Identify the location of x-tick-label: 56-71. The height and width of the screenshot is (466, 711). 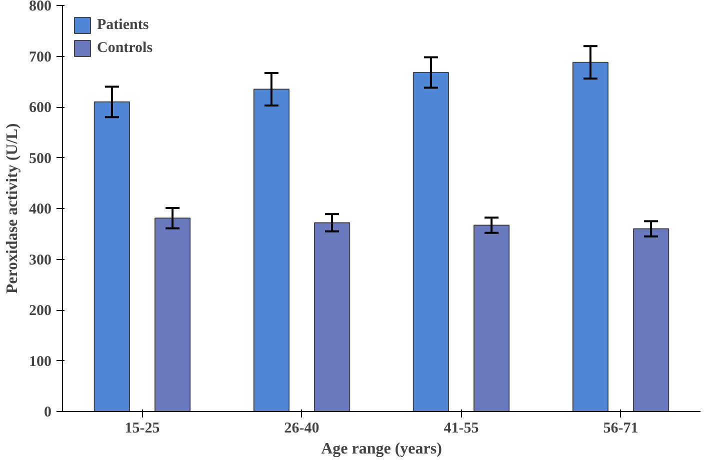
(620, 428).